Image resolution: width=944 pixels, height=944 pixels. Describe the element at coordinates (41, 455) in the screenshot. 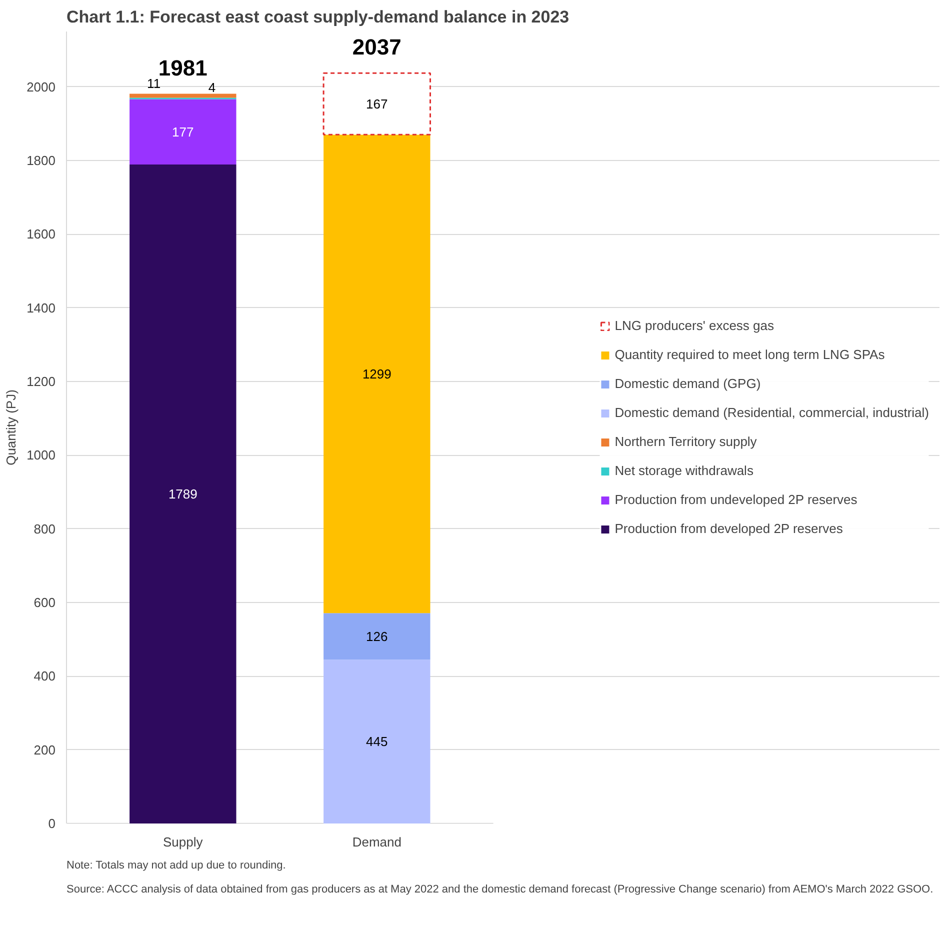

I see `y-tick-label: 1000` at that location.